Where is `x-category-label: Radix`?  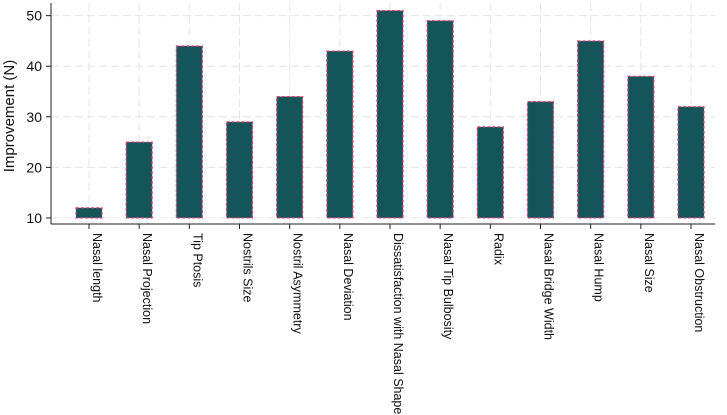 x-category-label: Radix is located at coordinates (498, 249).